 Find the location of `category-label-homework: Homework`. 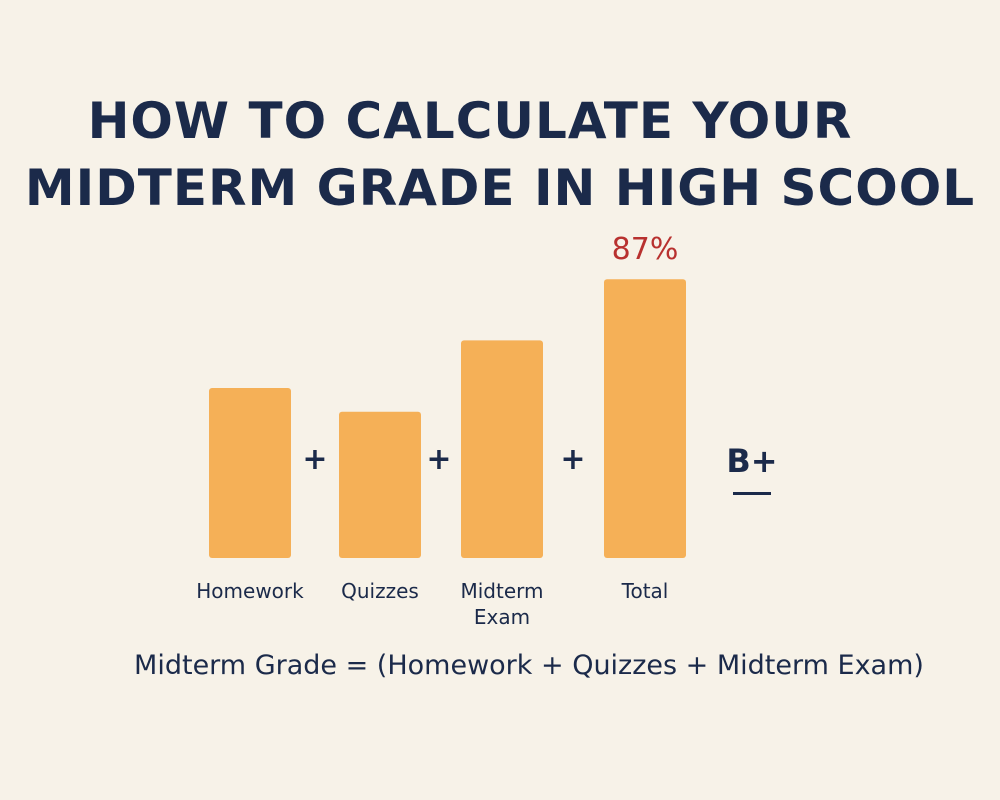

category-label-homework: Homework is located at coordinates (250, 591).